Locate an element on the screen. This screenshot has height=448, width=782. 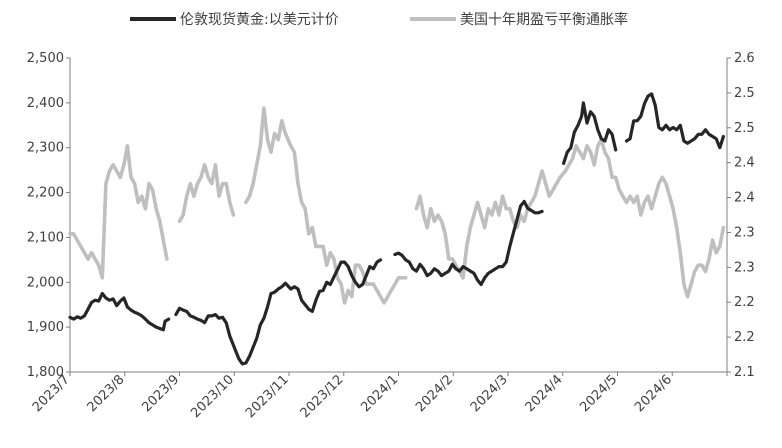
x-tick-label: 2024/3 is located at coordinates (489, 393).